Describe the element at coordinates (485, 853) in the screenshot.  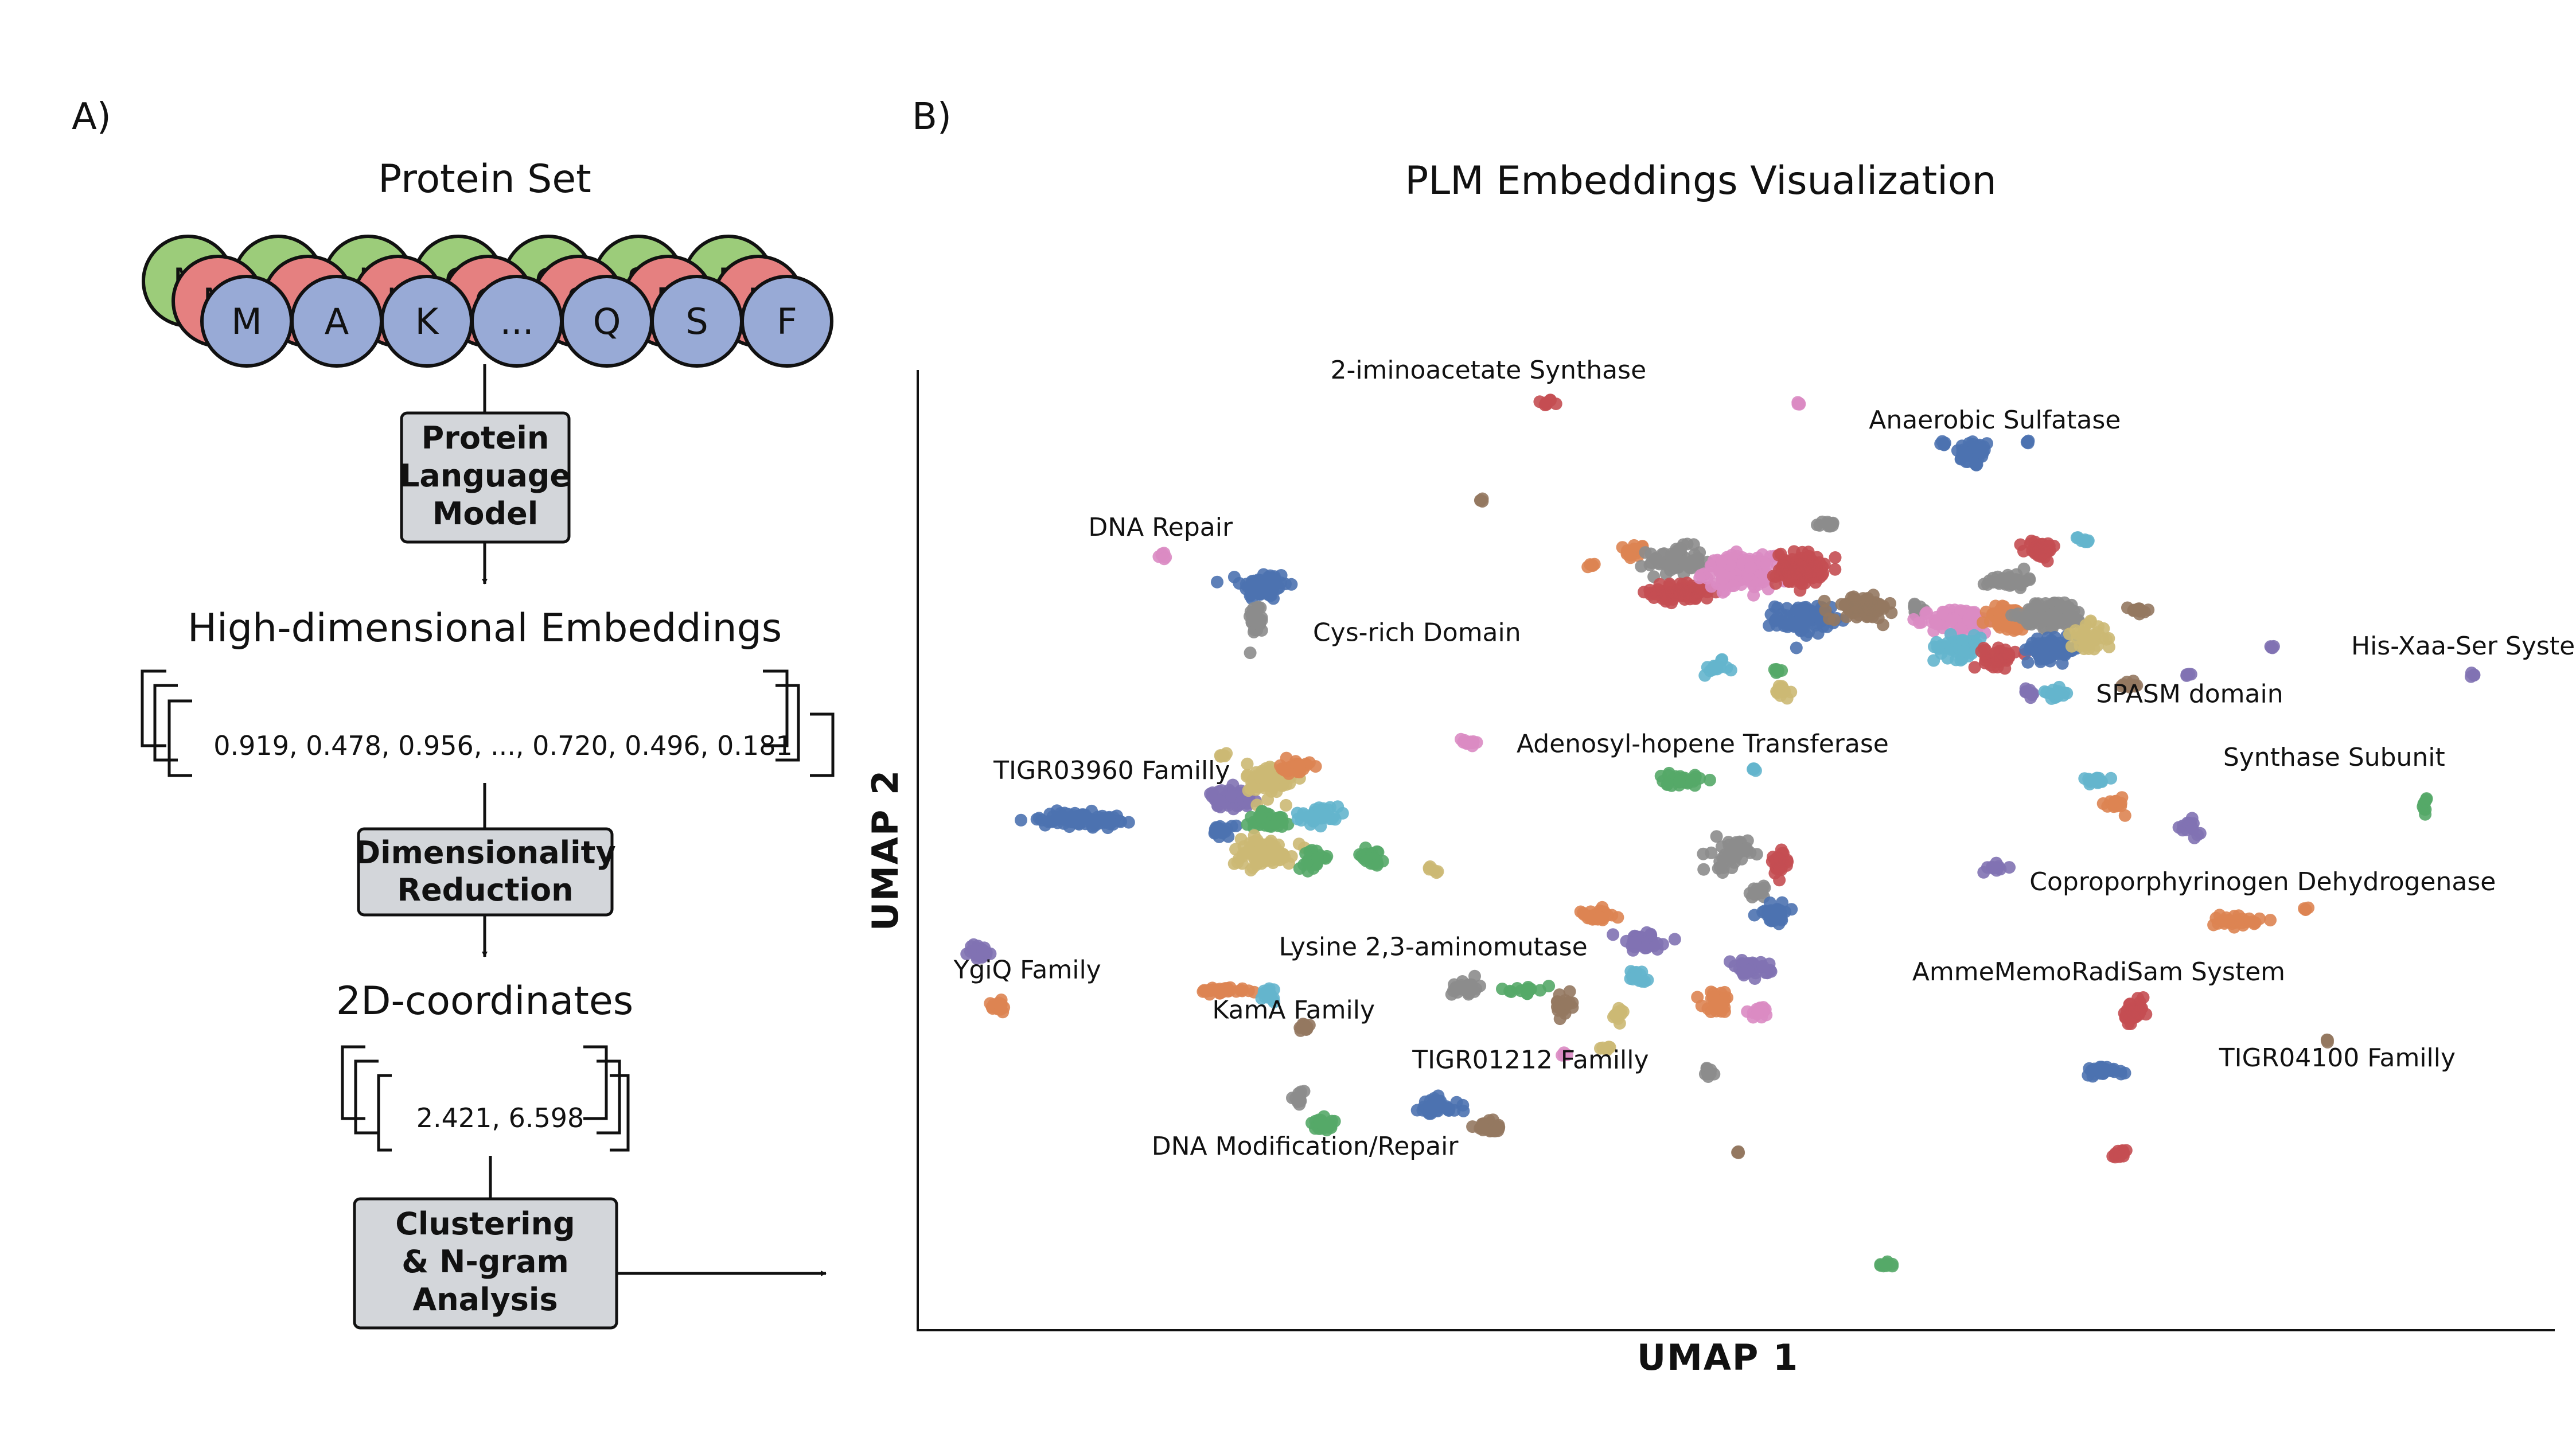
I see `dimred-box-line-1: Dimensionality` at that location.